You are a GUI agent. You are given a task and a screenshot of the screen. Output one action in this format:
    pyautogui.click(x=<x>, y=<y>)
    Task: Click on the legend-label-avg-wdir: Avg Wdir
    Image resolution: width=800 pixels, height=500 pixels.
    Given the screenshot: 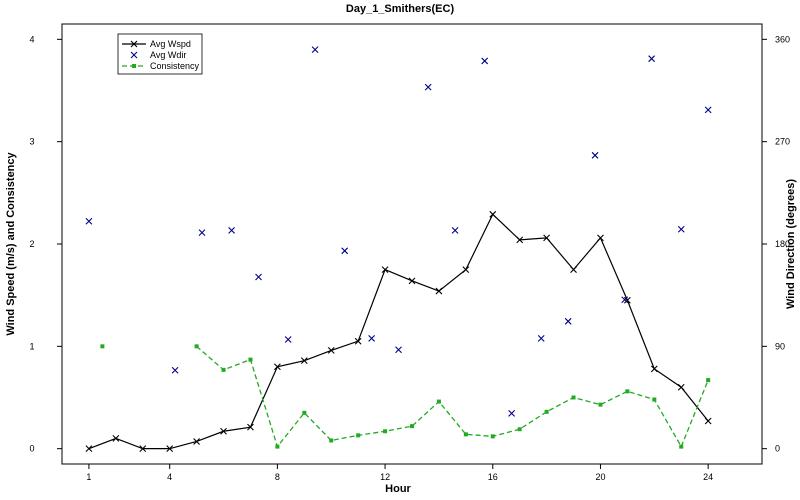 What is the action you would take?
    pyautogui.click(x=168, y=55)
    